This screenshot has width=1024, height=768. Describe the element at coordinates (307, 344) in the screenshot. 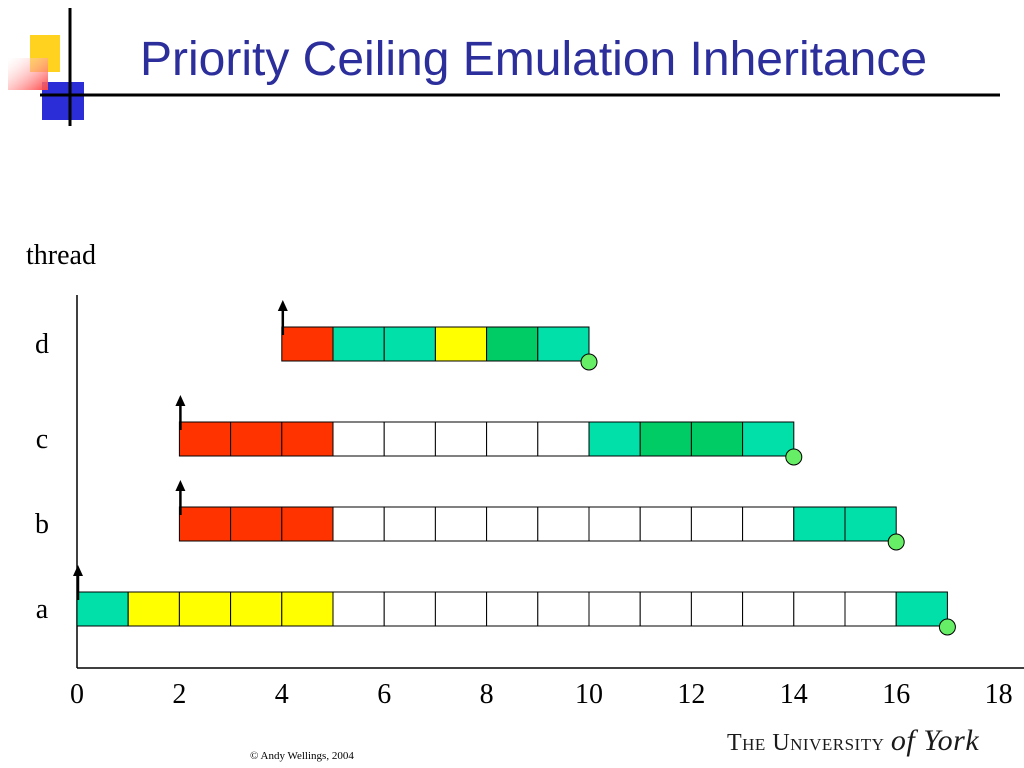

I see `time-cell-d-red` at that location.